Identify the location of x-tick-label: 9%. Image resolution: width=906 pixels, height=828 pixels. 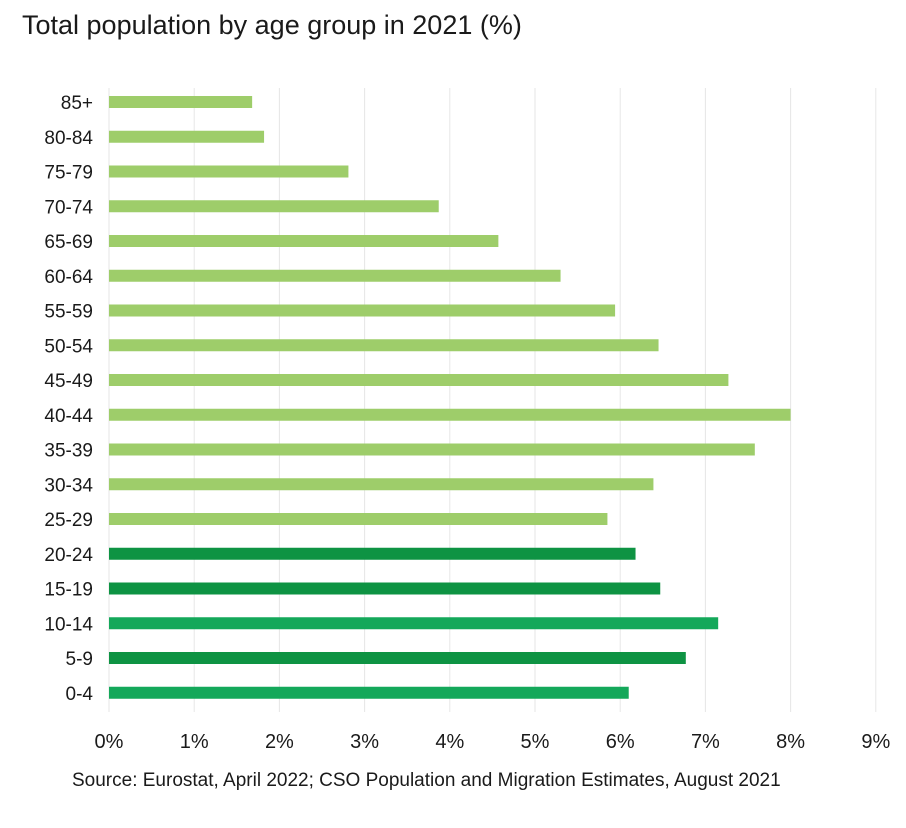
(875, 742).